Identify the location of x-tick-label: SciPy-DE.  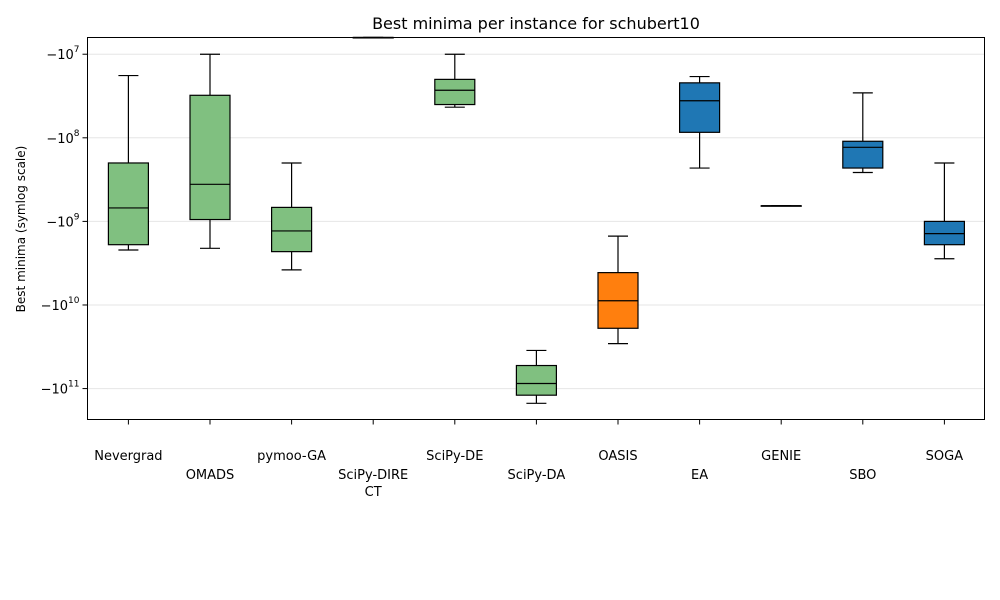
(454, 456).